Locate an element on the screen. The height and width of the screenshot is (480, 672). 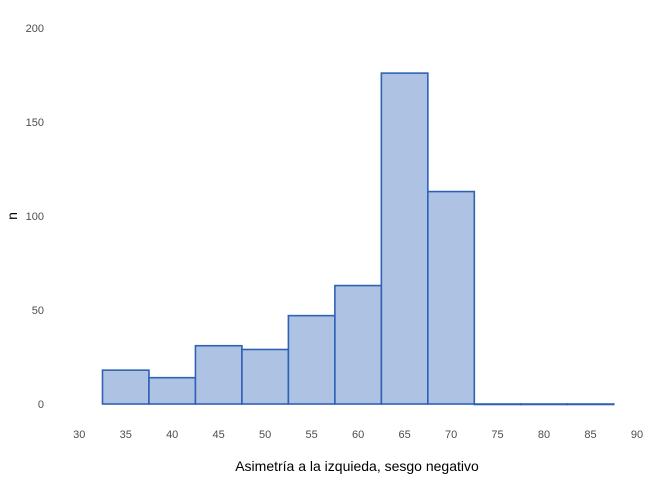
x-tick-label: 85 is located at coordinates (590, 435).